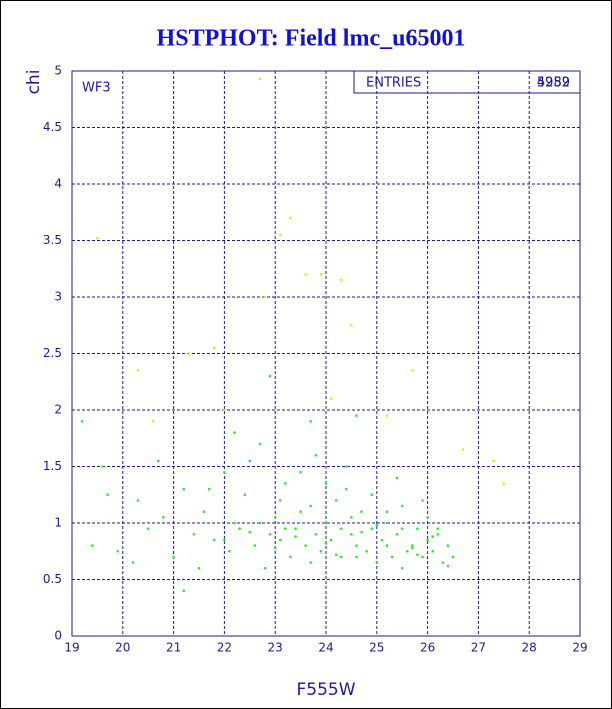 The width and height of the screenshot is (612, 709). I want to click on y-tick-label: 2, so click(58, 410).